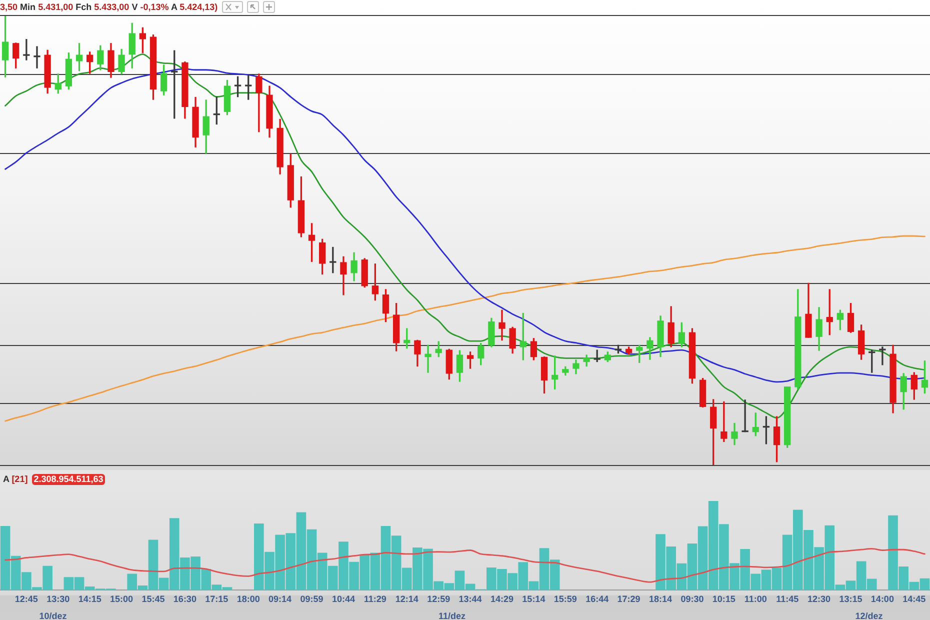  I want to click on x-tick-label: 12:14, so click(406, 599).